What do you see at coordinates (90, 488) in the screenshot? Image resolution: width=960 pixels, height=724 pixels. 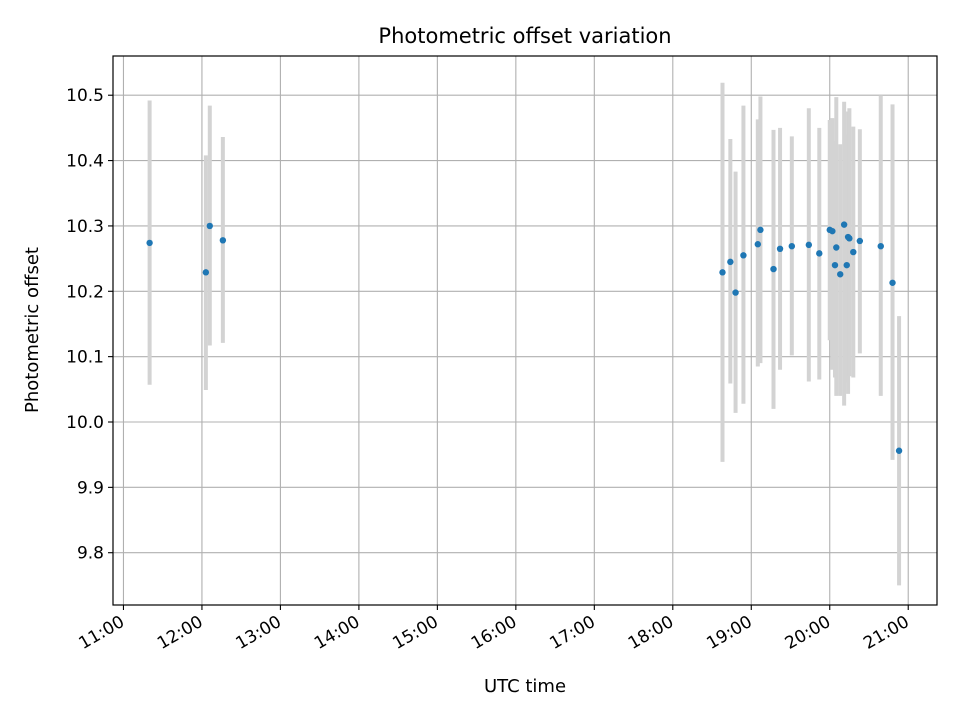 I see `y-tick-label: 9.9` at bounding box center [90, 488].